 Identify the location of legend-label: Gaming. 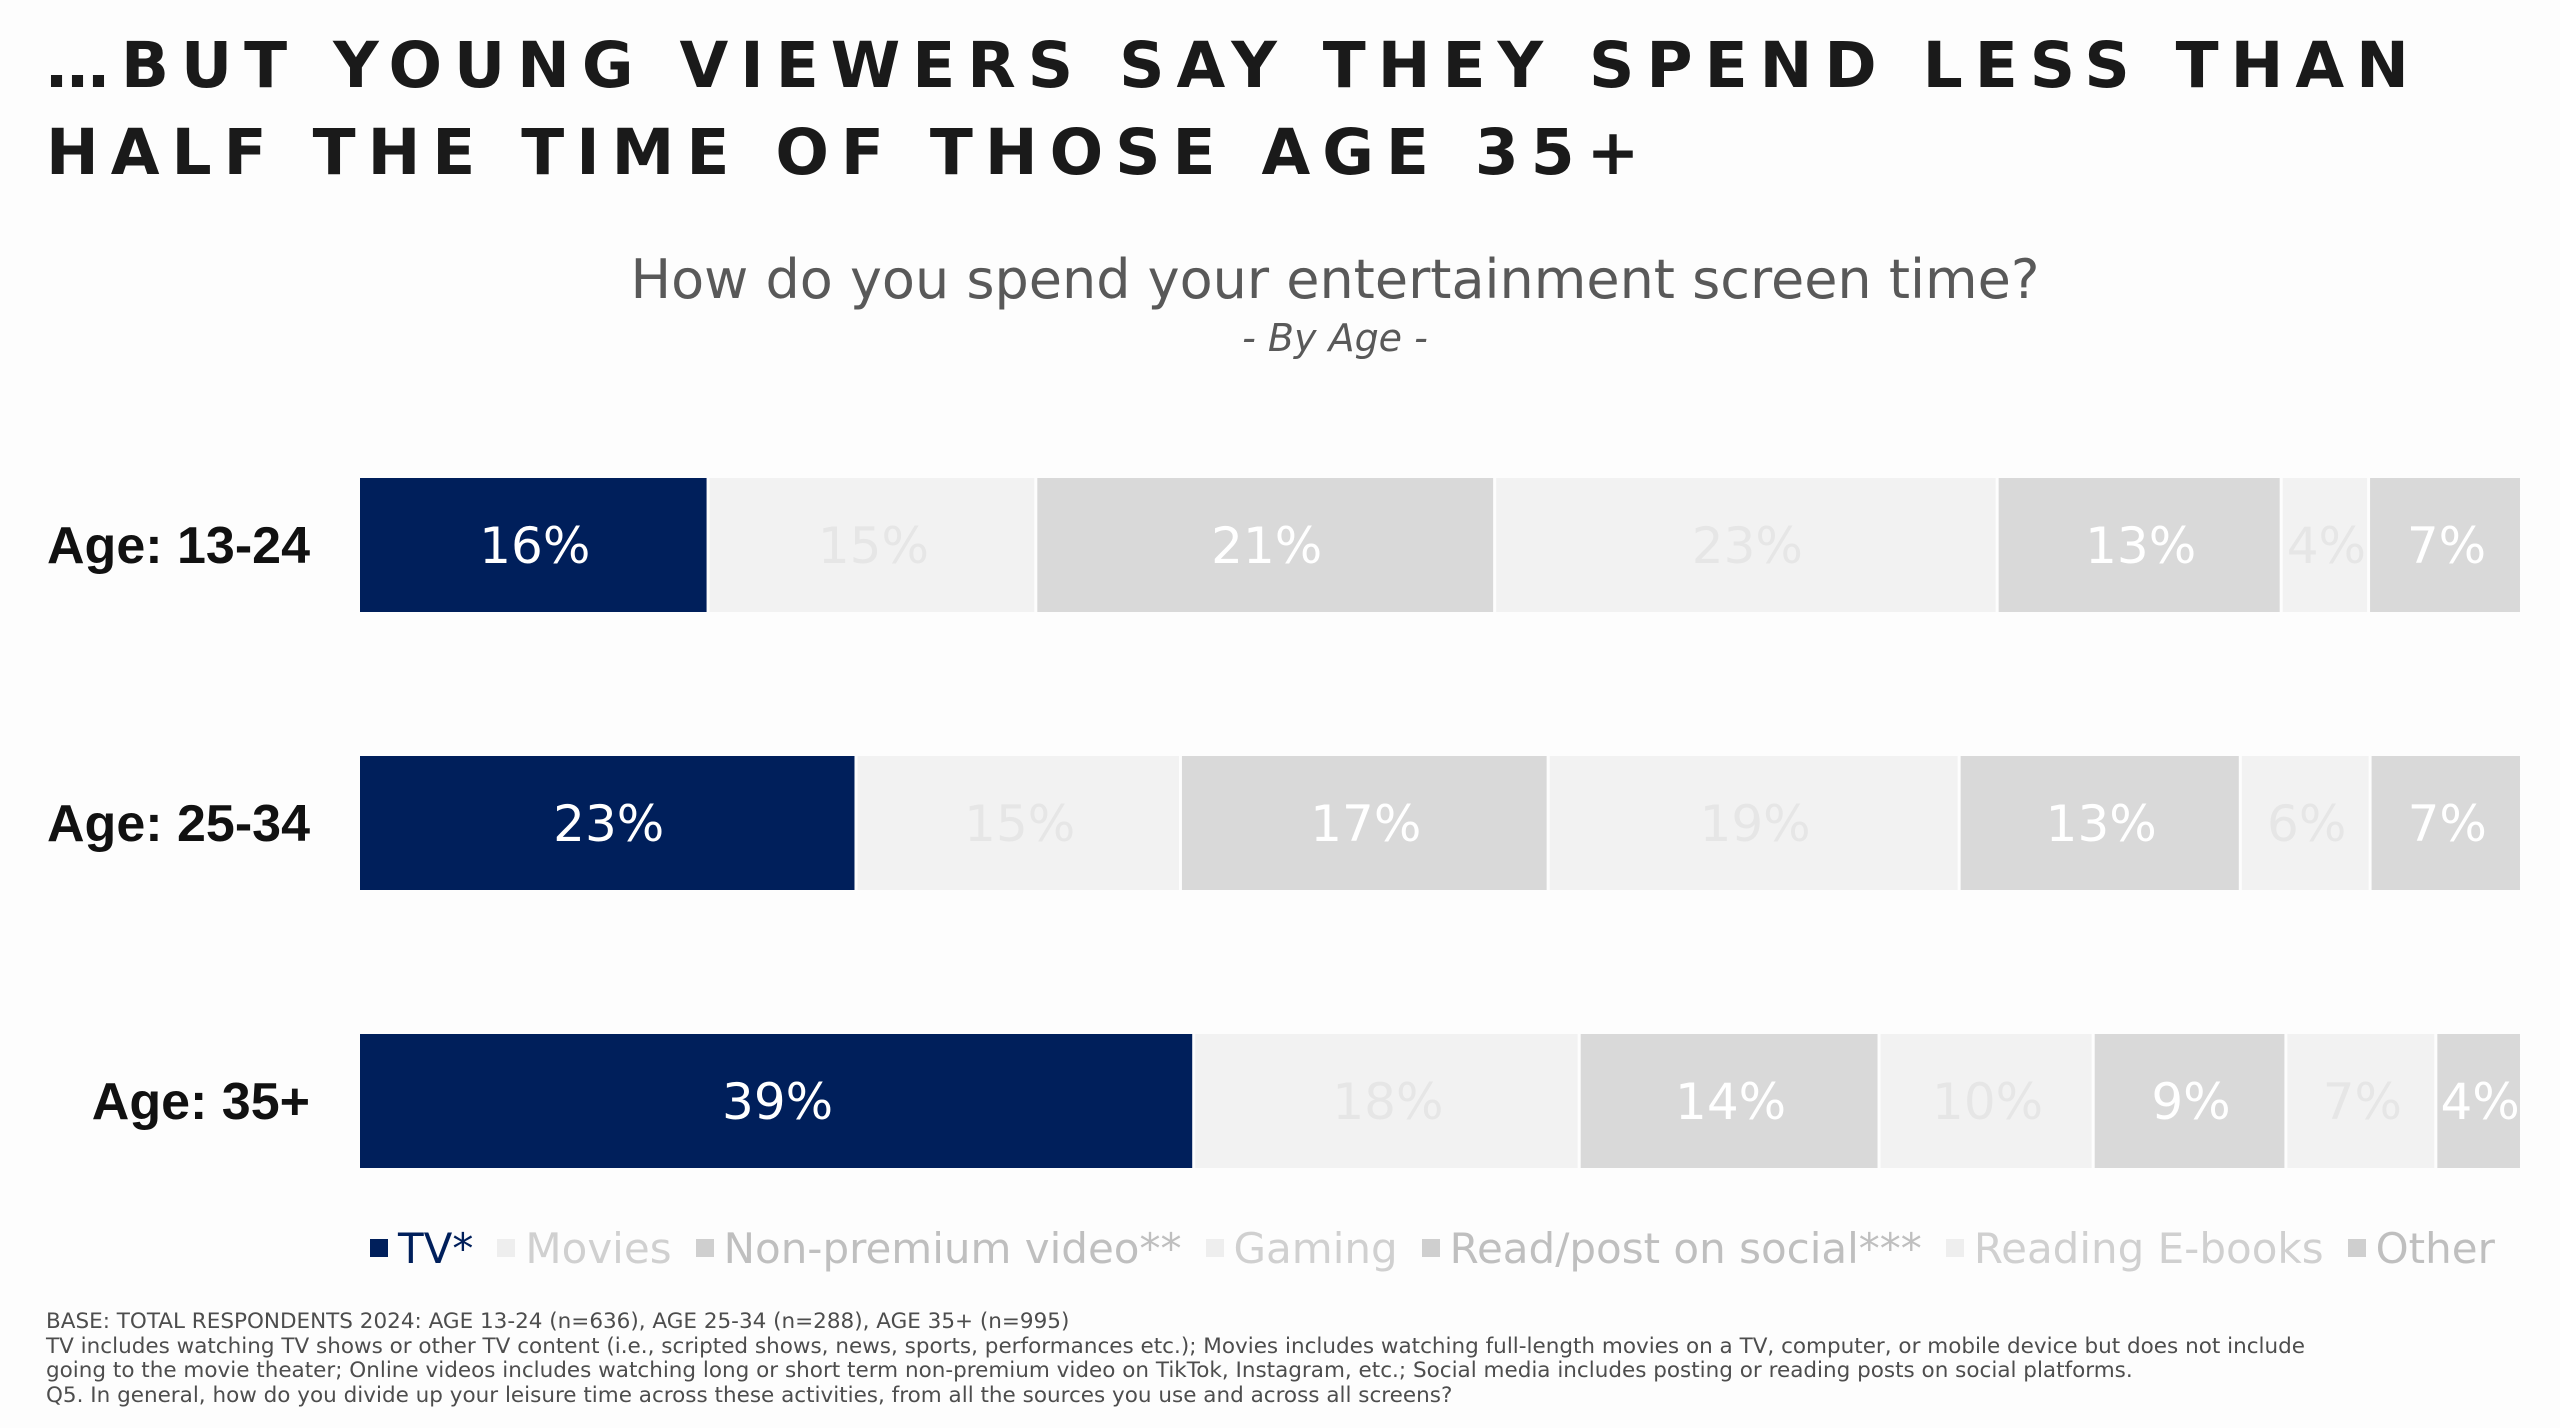
(1315, 1248).